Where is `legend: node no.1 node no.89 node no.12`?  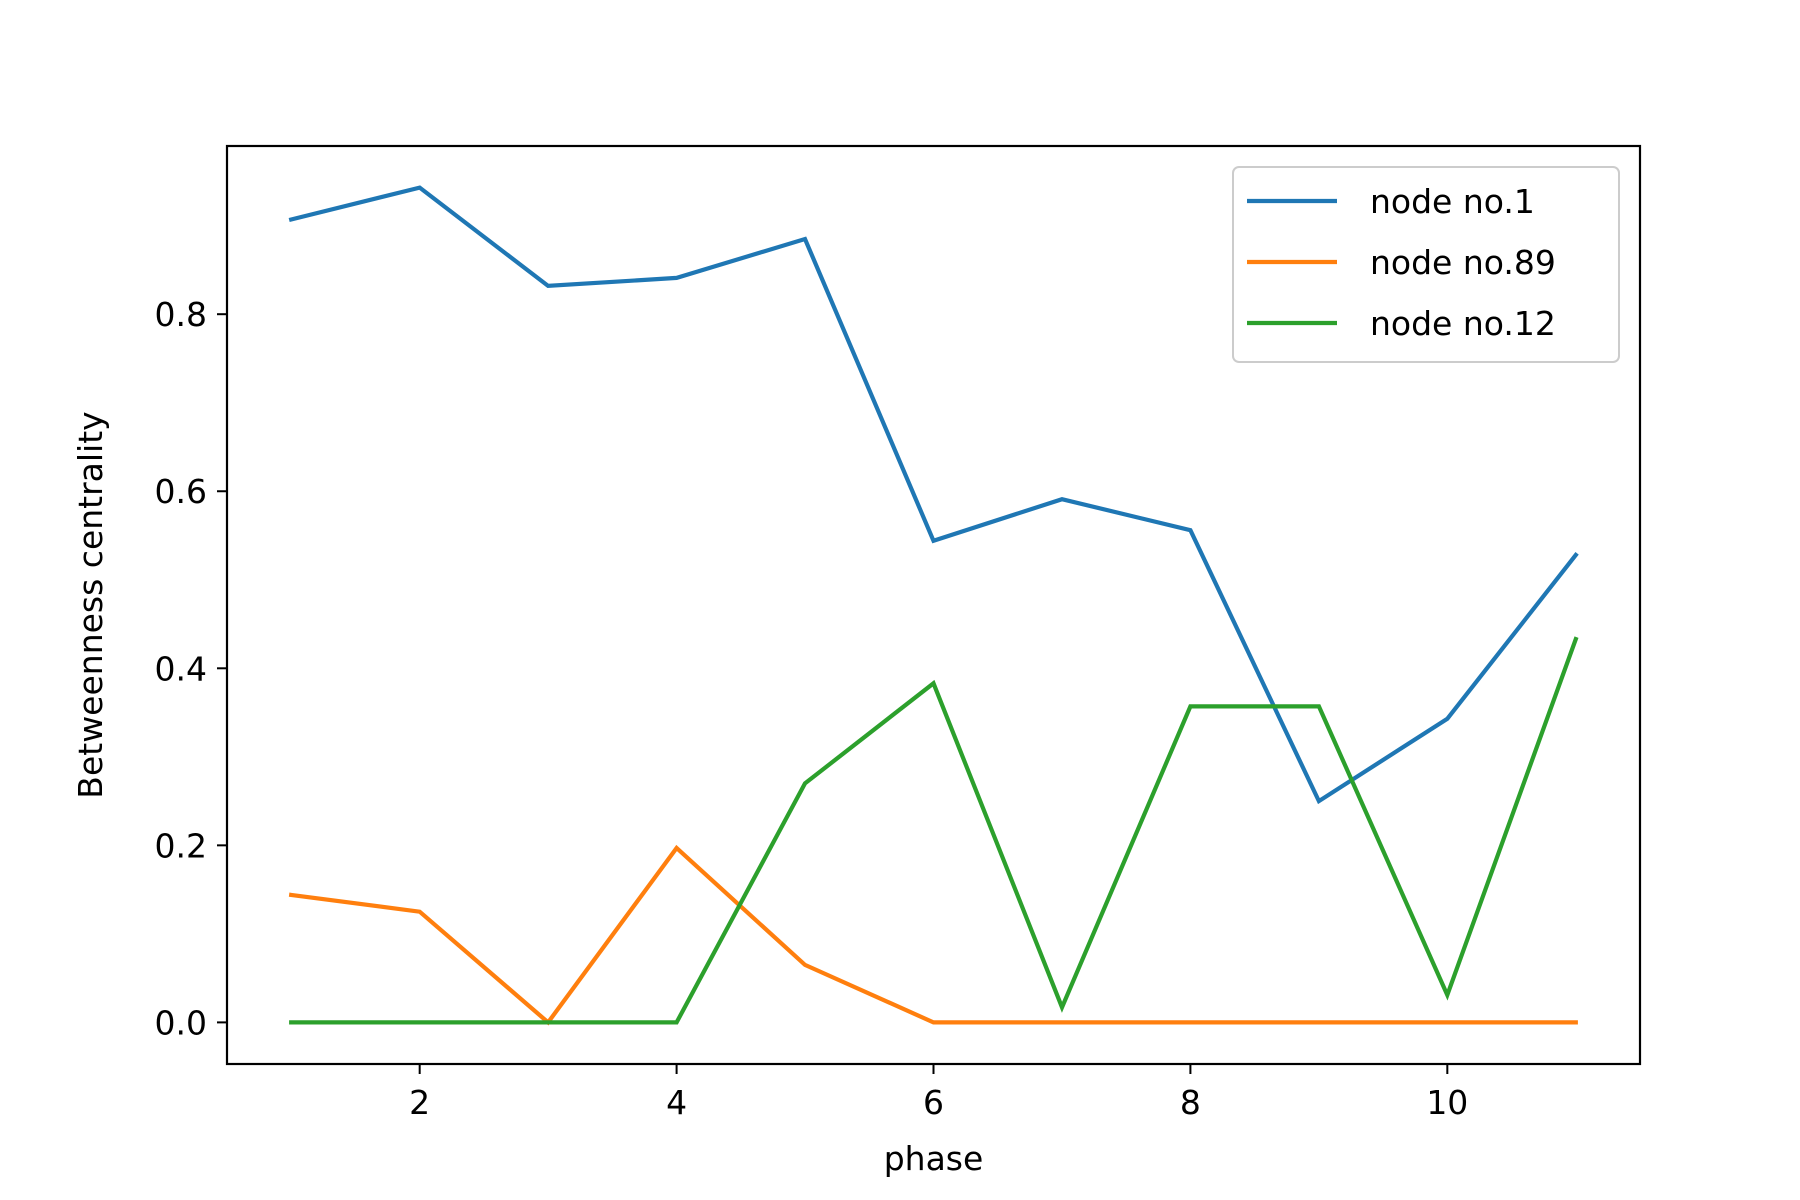
legend: node no.1 node no.89 node no.12 is located at coordinates (1426, 264).